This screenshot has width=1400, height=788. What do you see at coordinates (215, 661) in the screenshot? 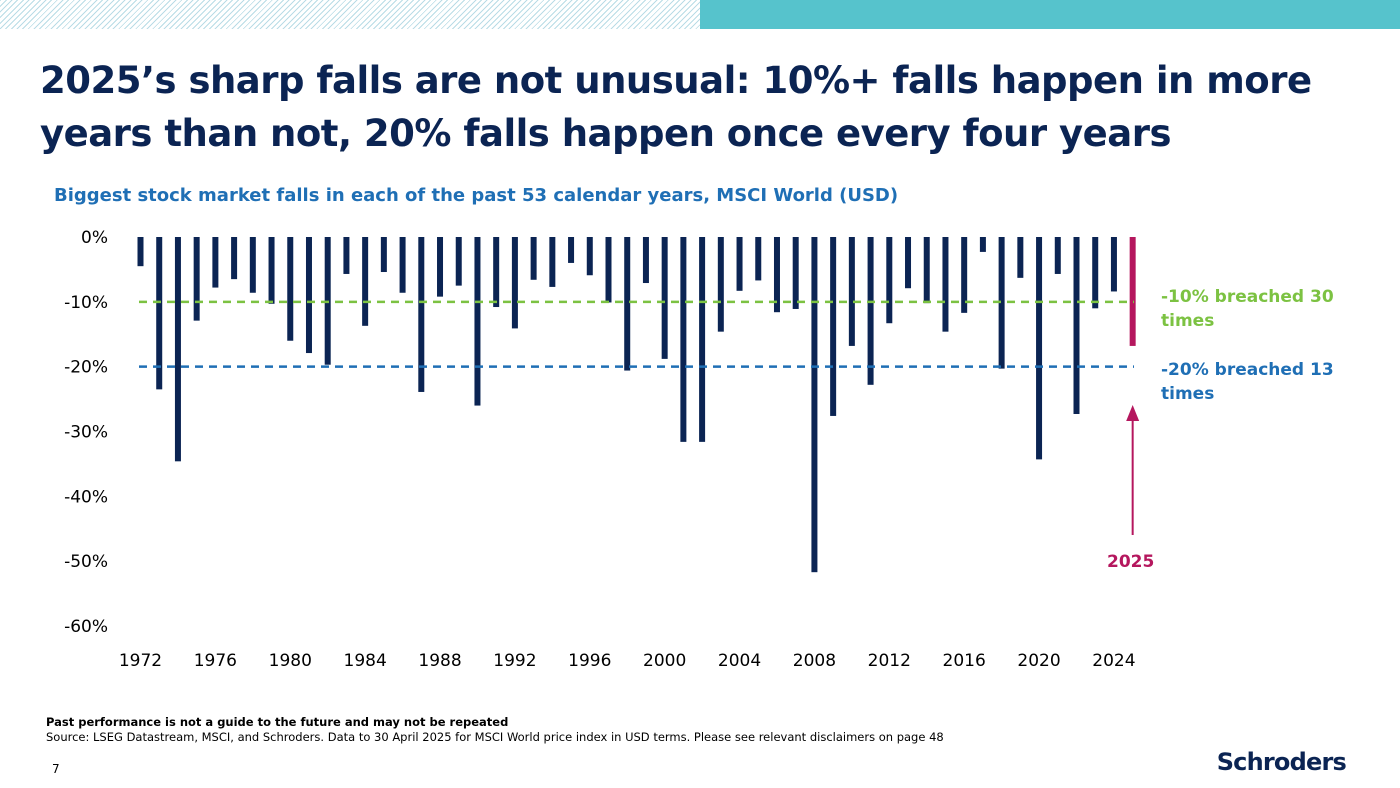
I see `x-tick-label: 1976` at bounding box center [215, 661].